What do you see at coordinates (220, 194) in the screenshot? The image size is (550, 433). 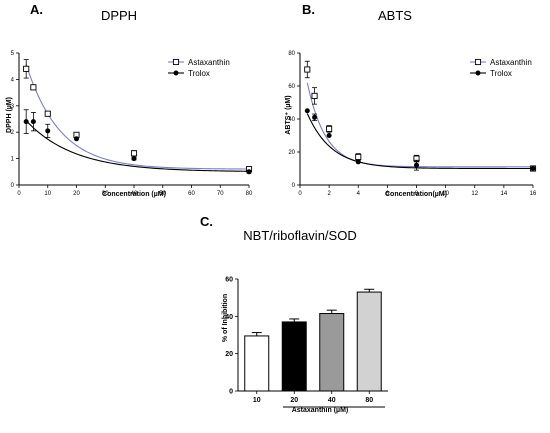 I see `panel-a-x-tick-label: 70` at bounding box center [220, 194].